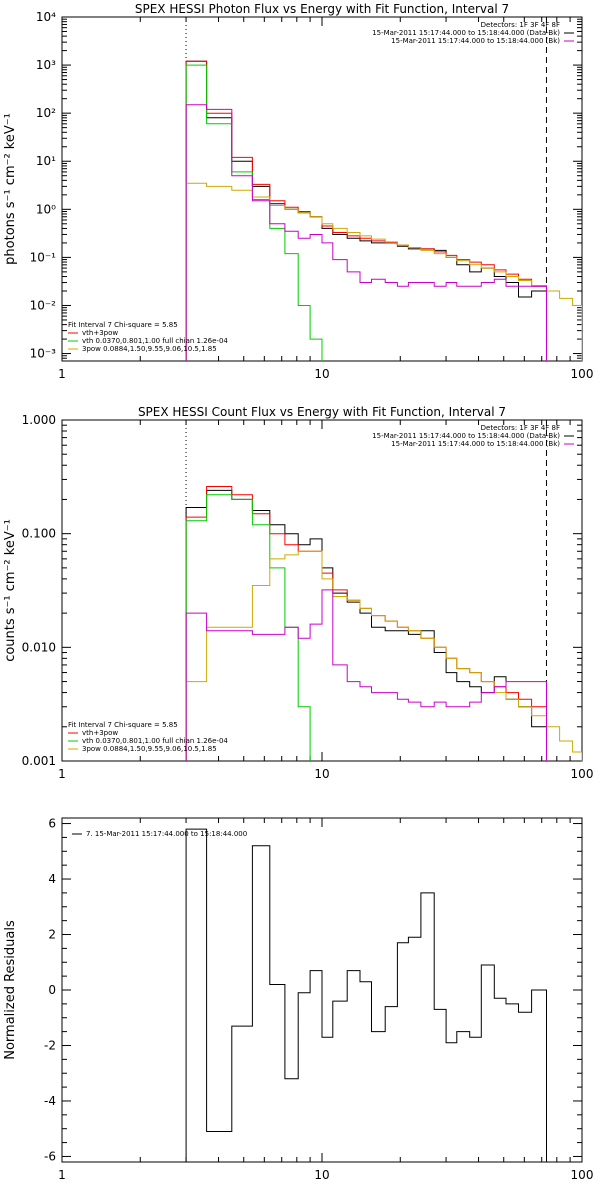  What do you see at coordinates (46, 161) in the screenshot?
I see `y-tick-label: 10¹` at bounding box center [46, 161].